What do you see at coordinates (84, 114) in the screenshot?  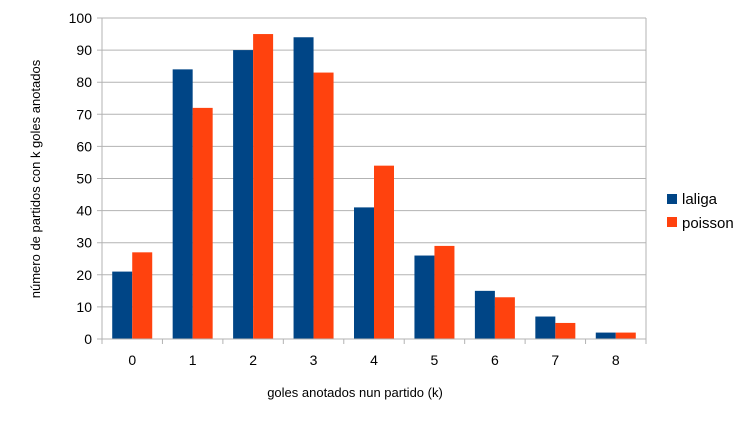 I see `y-tick-label: 70` at bounding box center [84, 114].